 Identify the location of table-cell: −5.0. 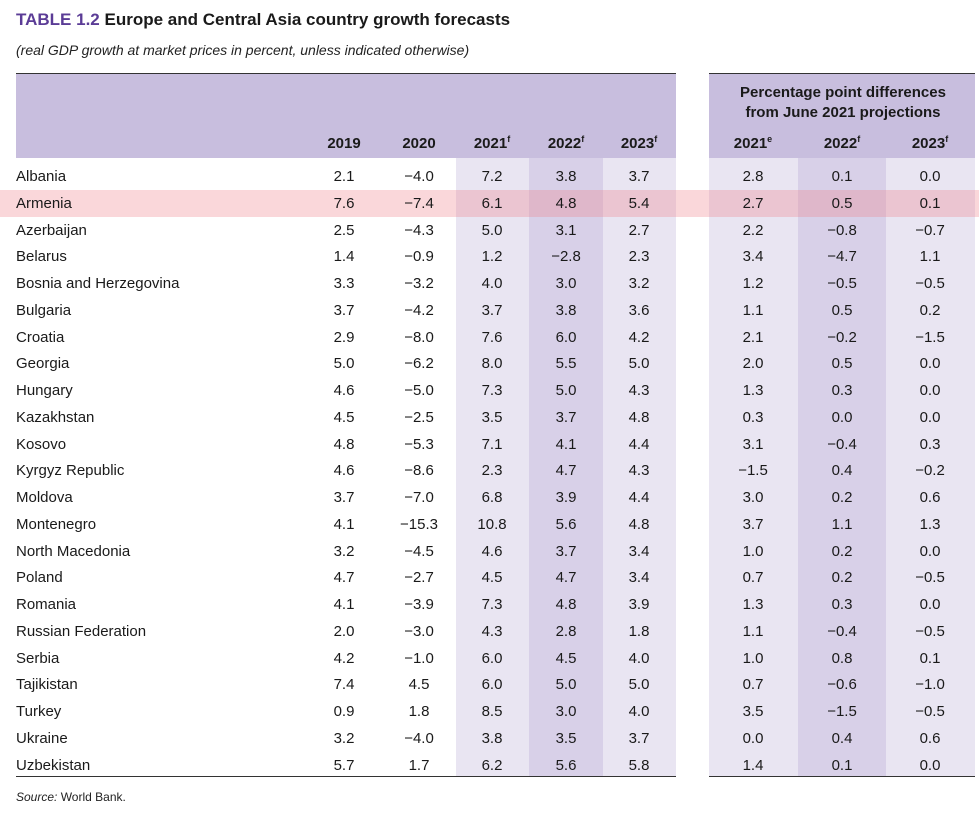
(419, 390).